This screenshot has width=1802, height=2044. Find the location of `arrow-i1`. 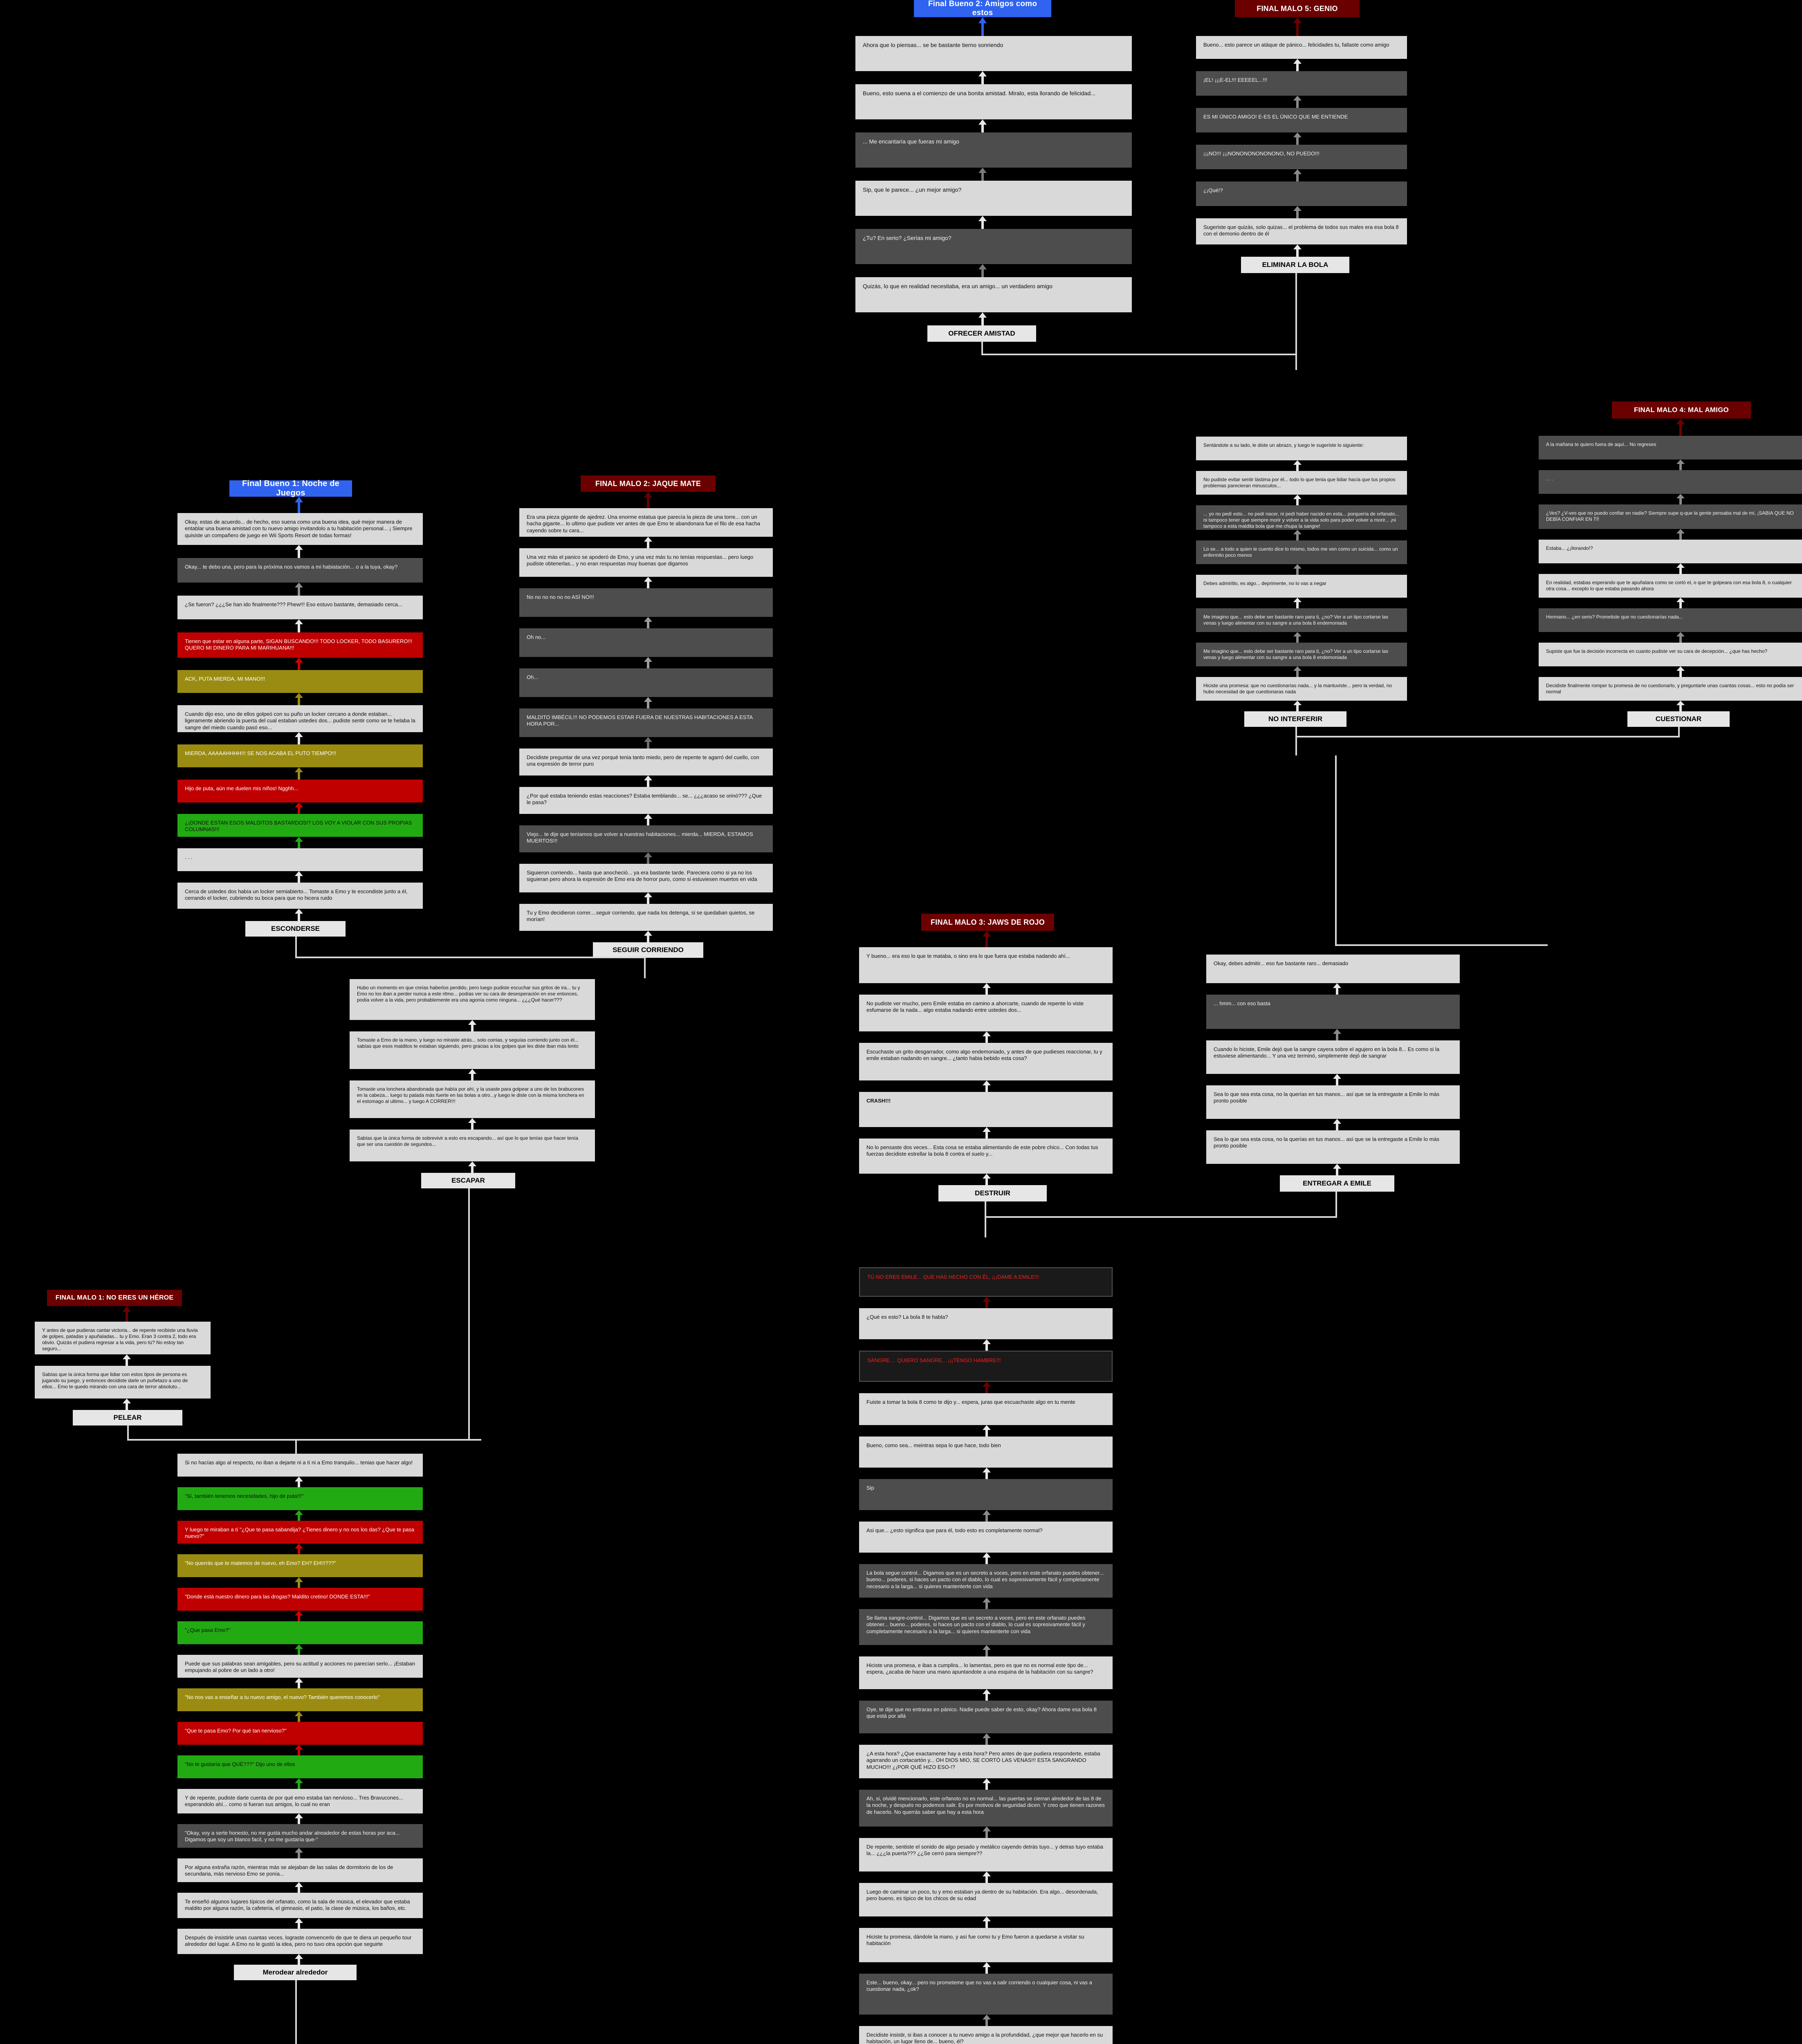

arrow-i1 is located at coordinates (1297, 706).